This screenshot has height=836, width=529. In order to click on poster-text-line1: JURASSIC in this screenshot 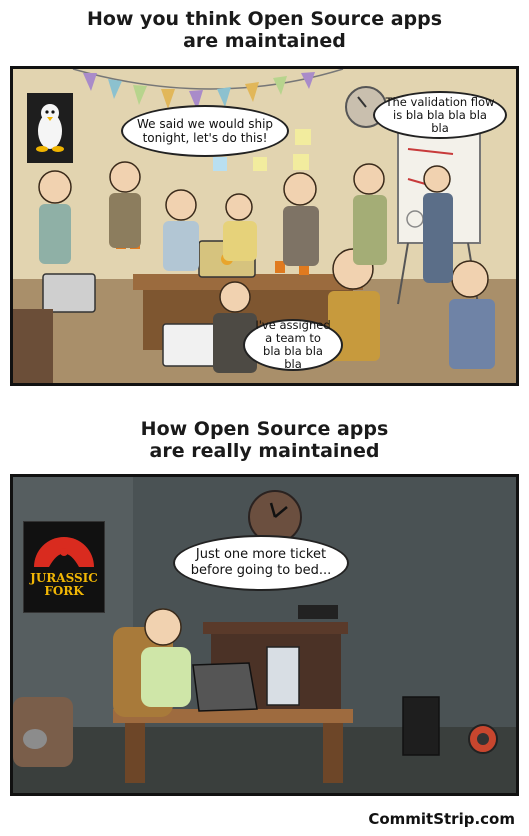, I will do `click(64, 578)`.